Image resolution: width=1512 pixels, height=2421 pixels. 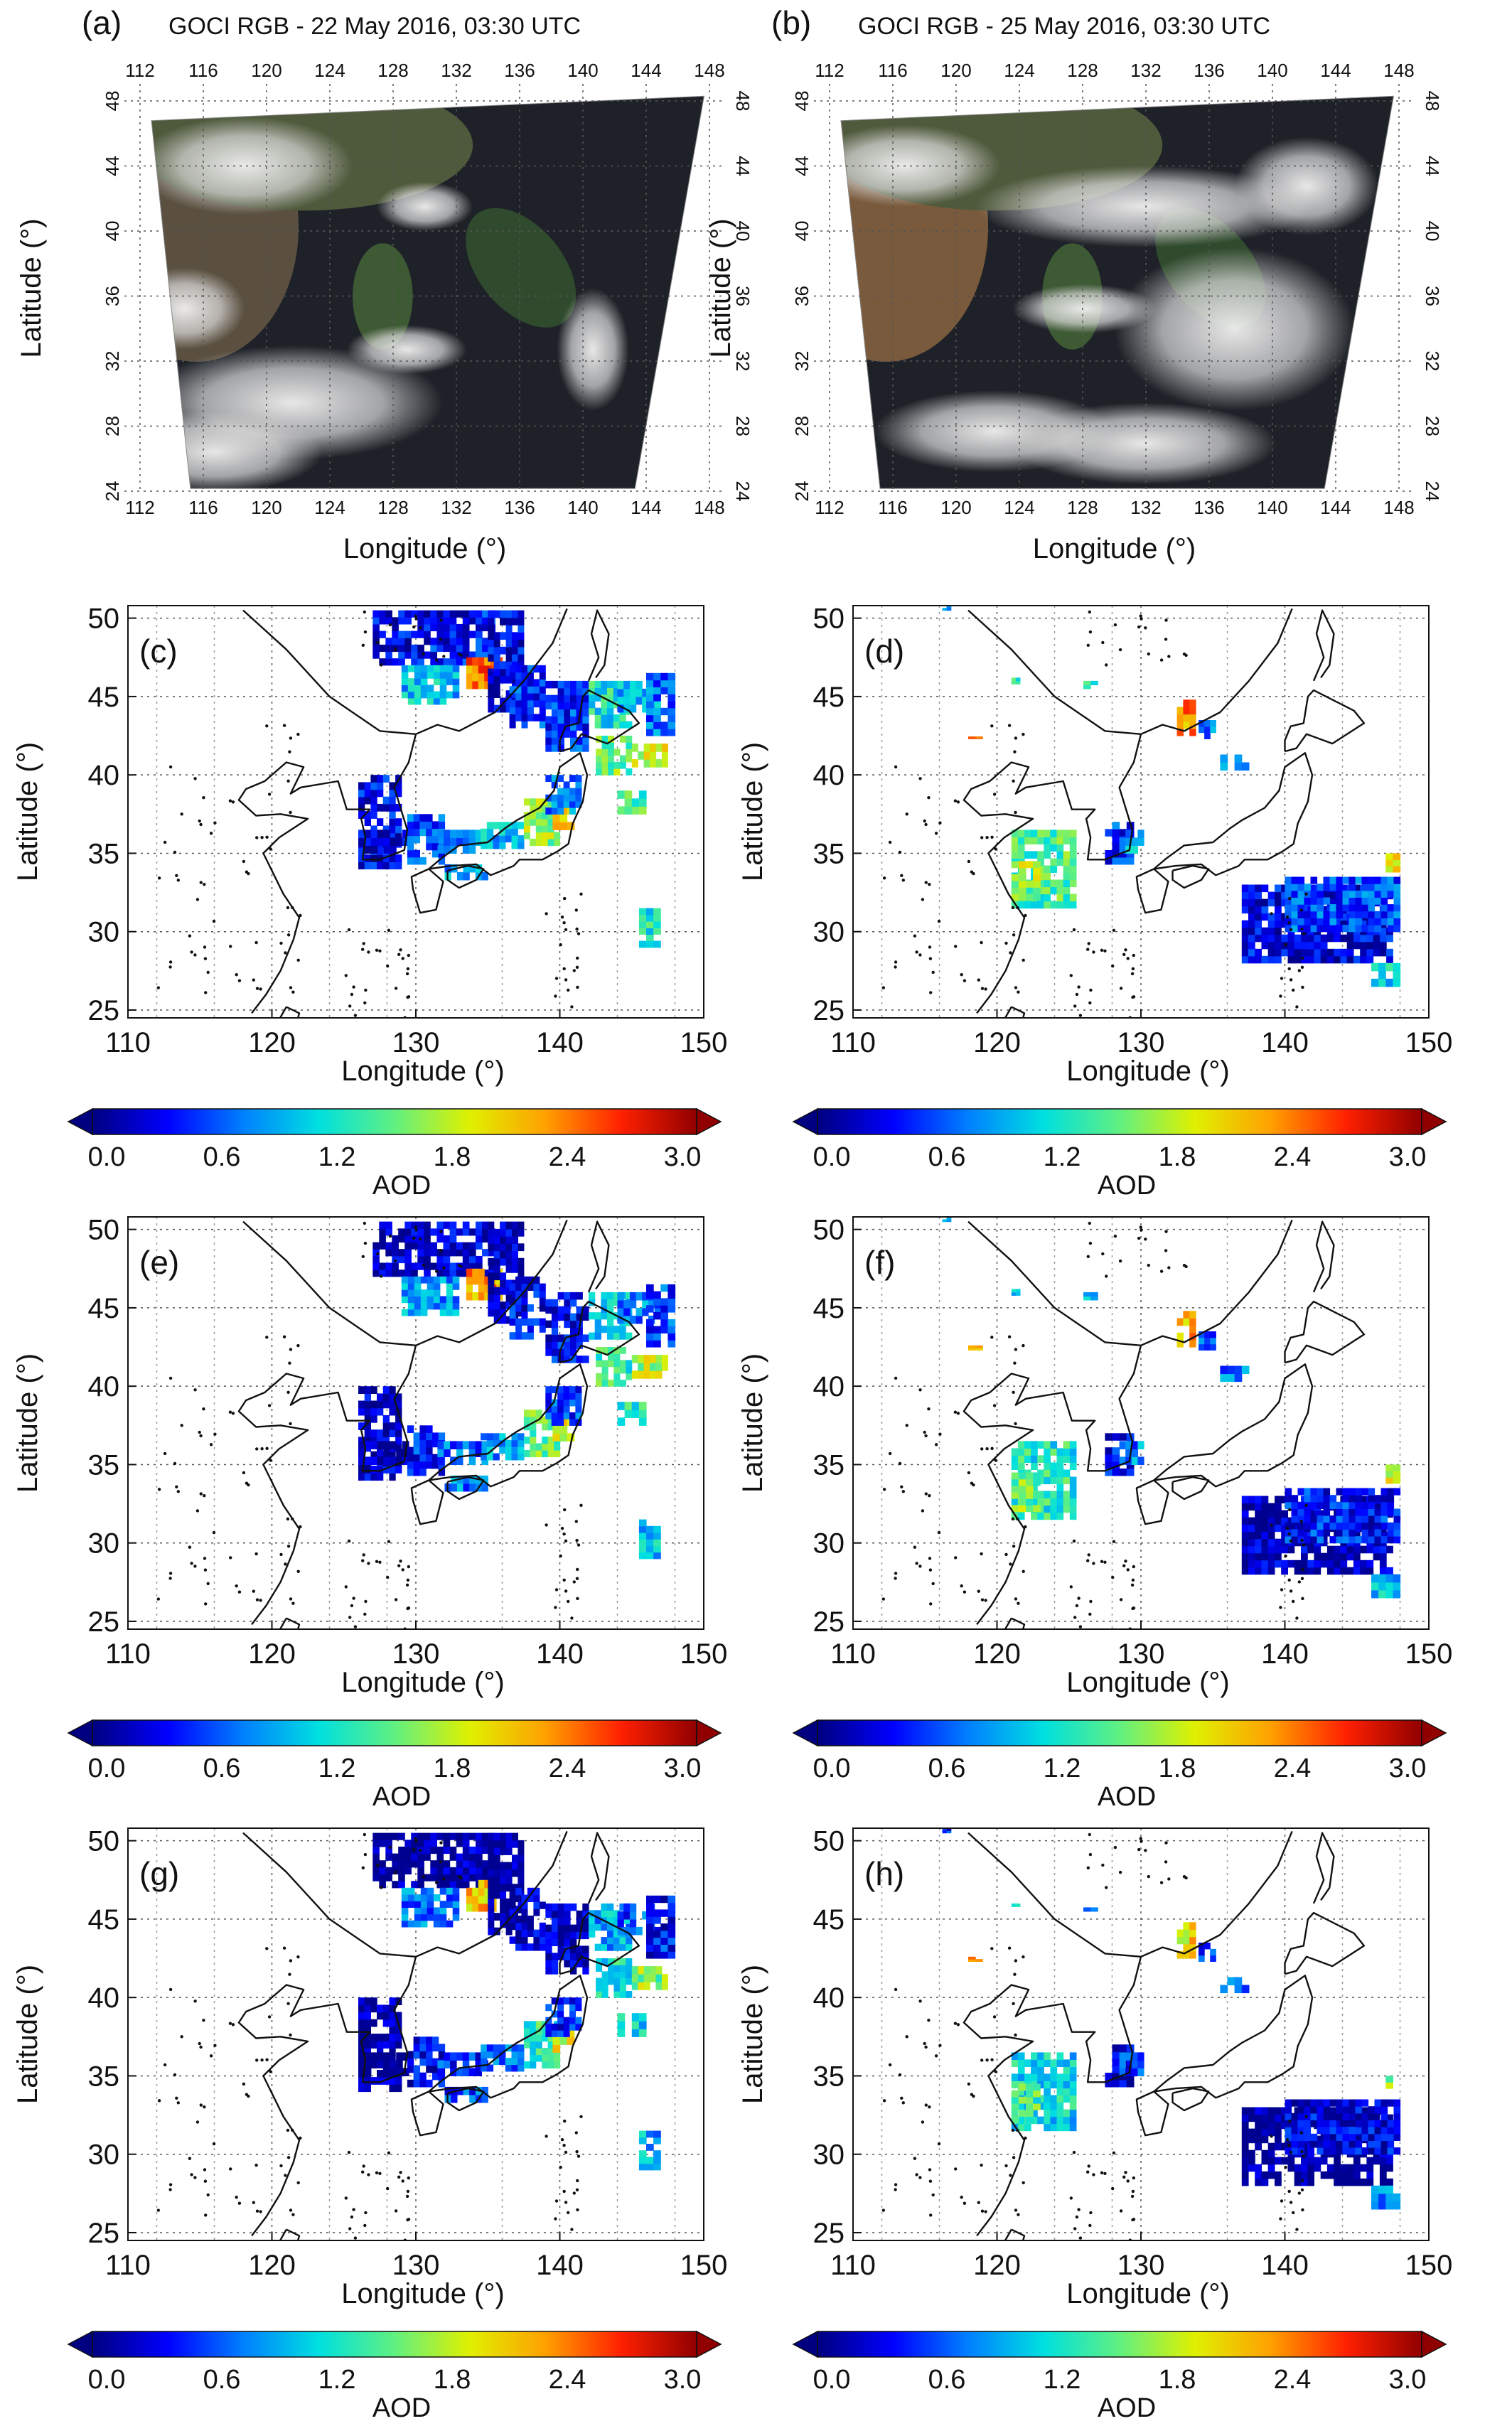 I want to click on y-tick-label-left: 32, so click(x=113, y=361).